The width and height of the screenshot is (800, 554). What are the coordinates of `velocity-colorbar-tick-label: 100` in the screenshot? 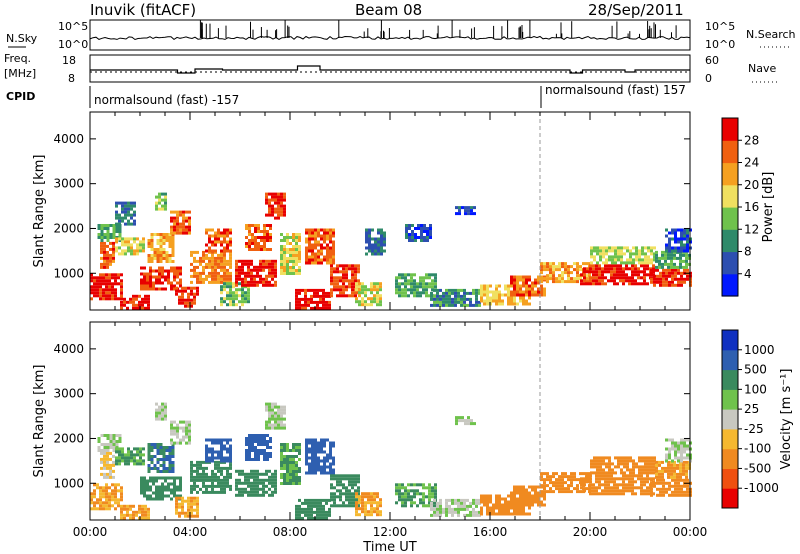 It's located at (755, 389).